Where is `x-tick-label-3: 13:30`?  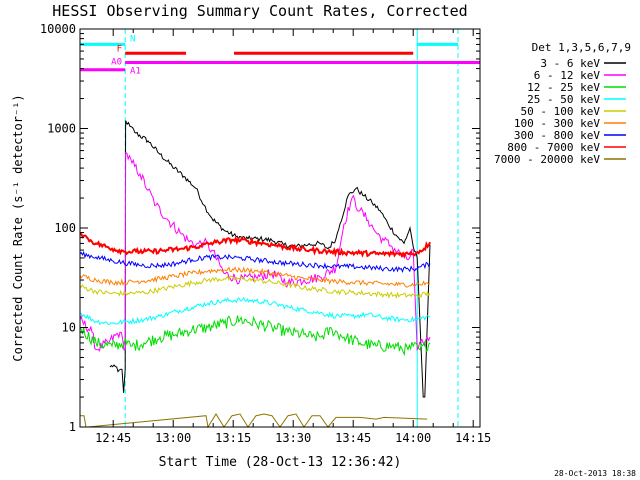 x-tick-label-3: 13:30 is located at coordinates (293, 438).